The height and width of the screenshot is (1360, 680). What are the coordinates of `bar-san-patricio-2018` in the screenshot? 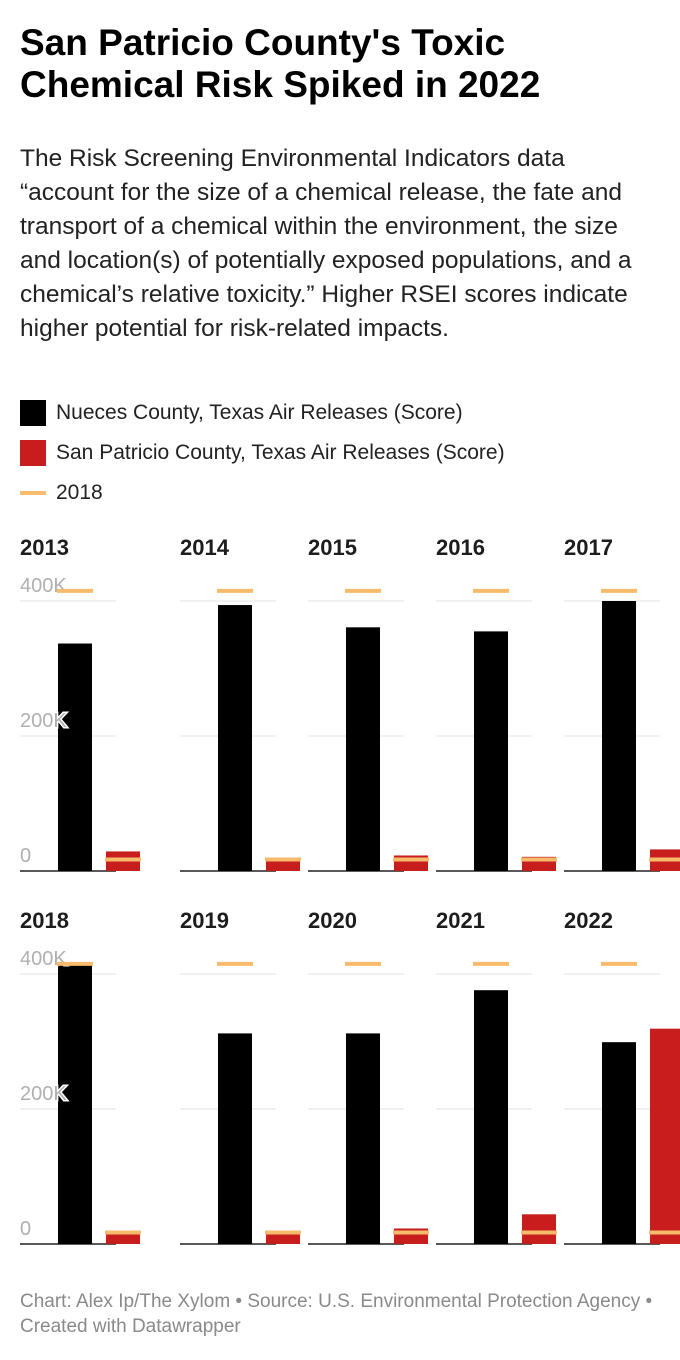 It's located at (123, 1238).